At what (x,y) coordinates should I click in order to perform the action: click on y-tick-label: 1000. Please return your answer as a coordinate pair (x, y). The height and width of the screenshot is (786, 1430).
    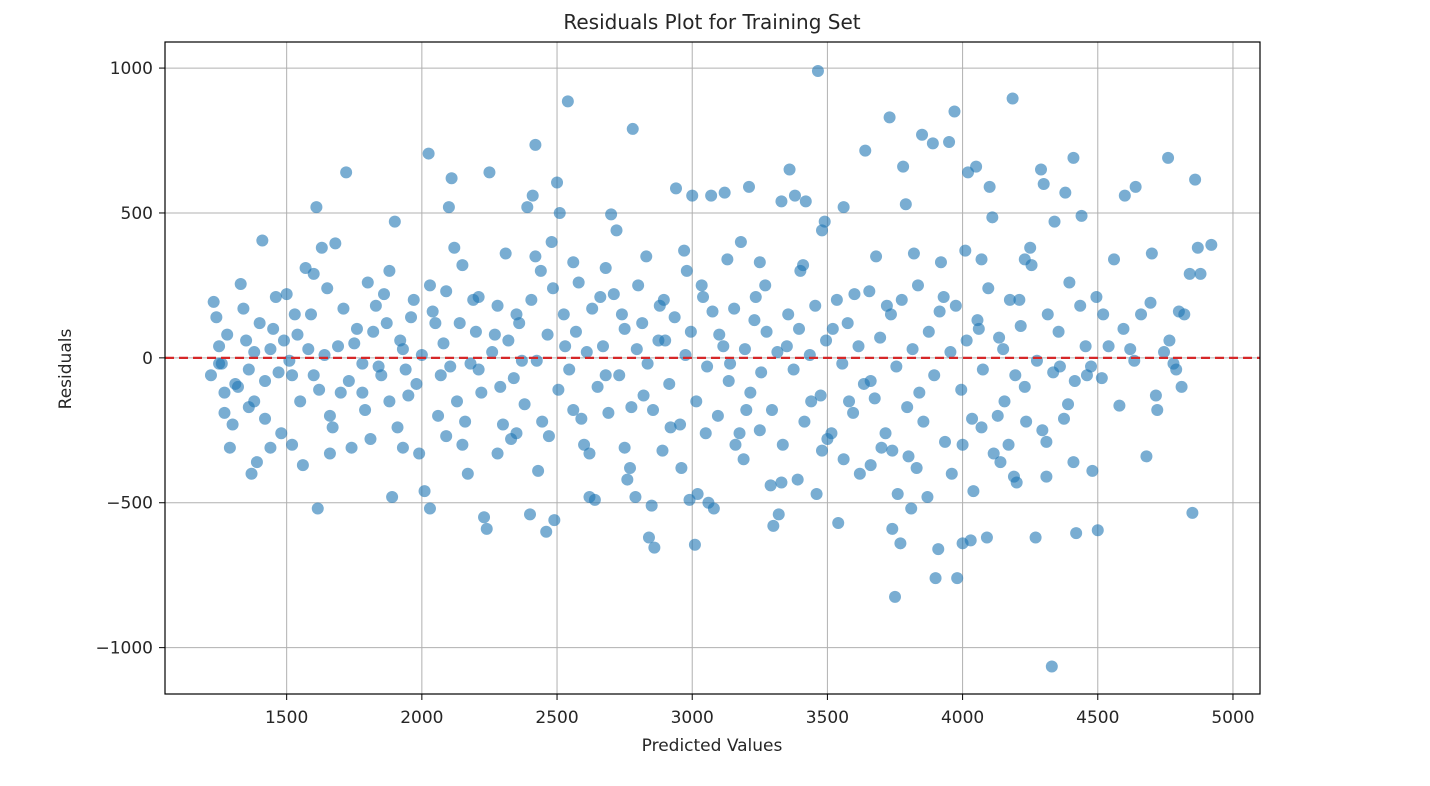
    Looking at the image, I should click on (131, 69).